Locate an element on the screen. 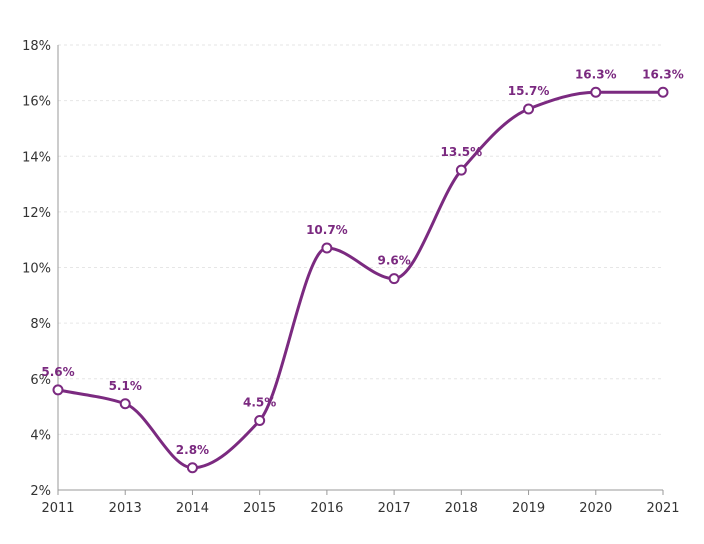  y-tick-label: 16% is located at coordinates (36, 102).